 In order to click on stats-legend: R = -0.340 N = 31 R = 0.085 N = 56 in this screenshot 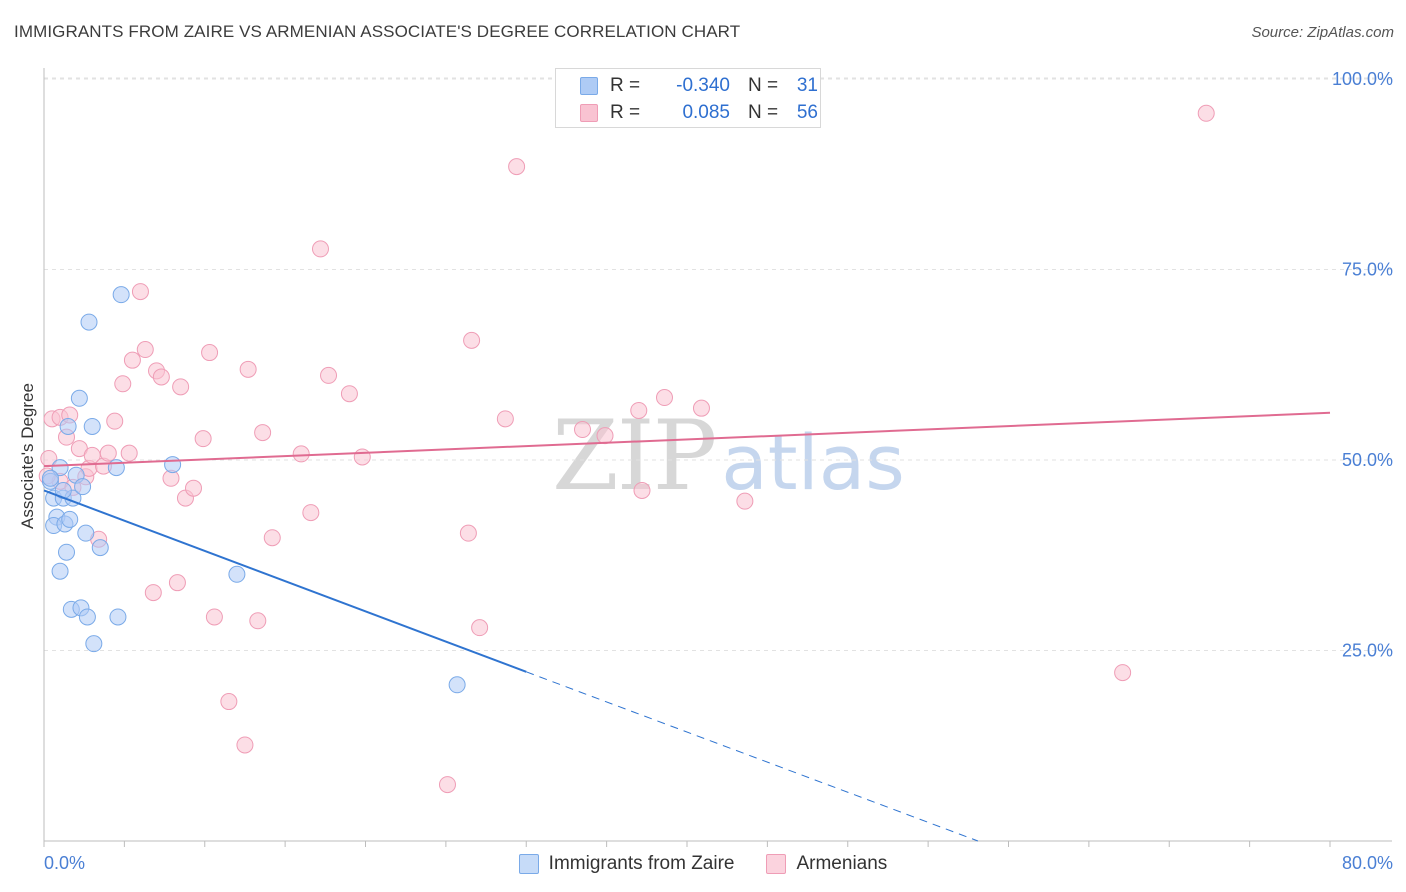, I will do `click(688, 98)`.